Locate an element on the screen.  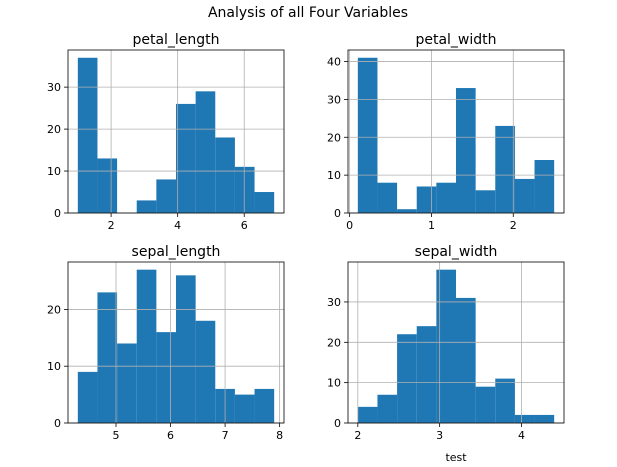
axes-title: sepal_width is located at coordinates (456, 252).